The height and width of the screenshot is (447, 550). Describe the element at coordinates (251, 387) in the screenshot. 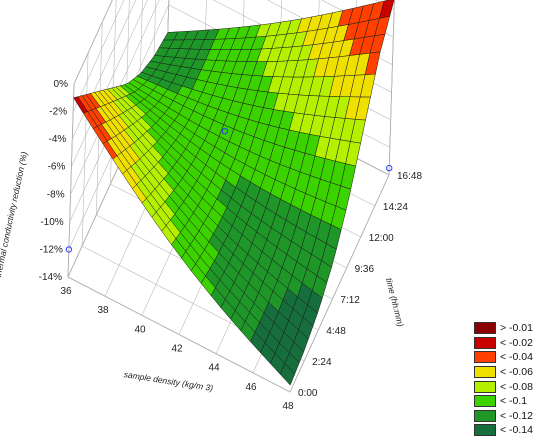

I see `x-tick-label: 46` at that location.